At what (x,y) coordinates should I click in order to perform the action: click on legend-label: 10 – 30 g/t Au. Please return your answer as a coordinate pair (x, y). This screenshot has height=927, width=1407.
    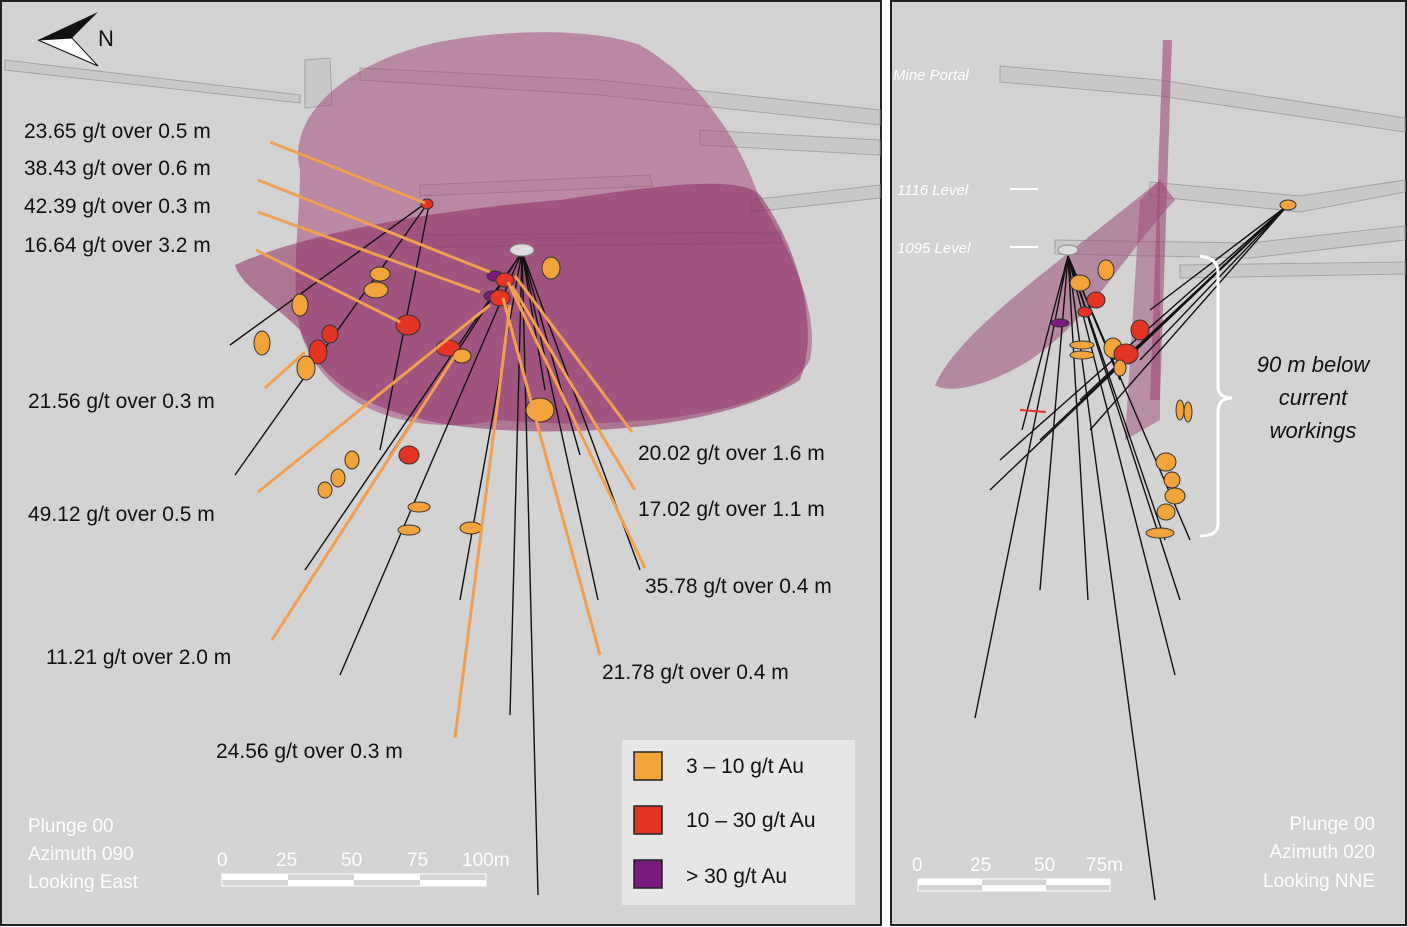
    Looking at the image, I should click on (751, 820).